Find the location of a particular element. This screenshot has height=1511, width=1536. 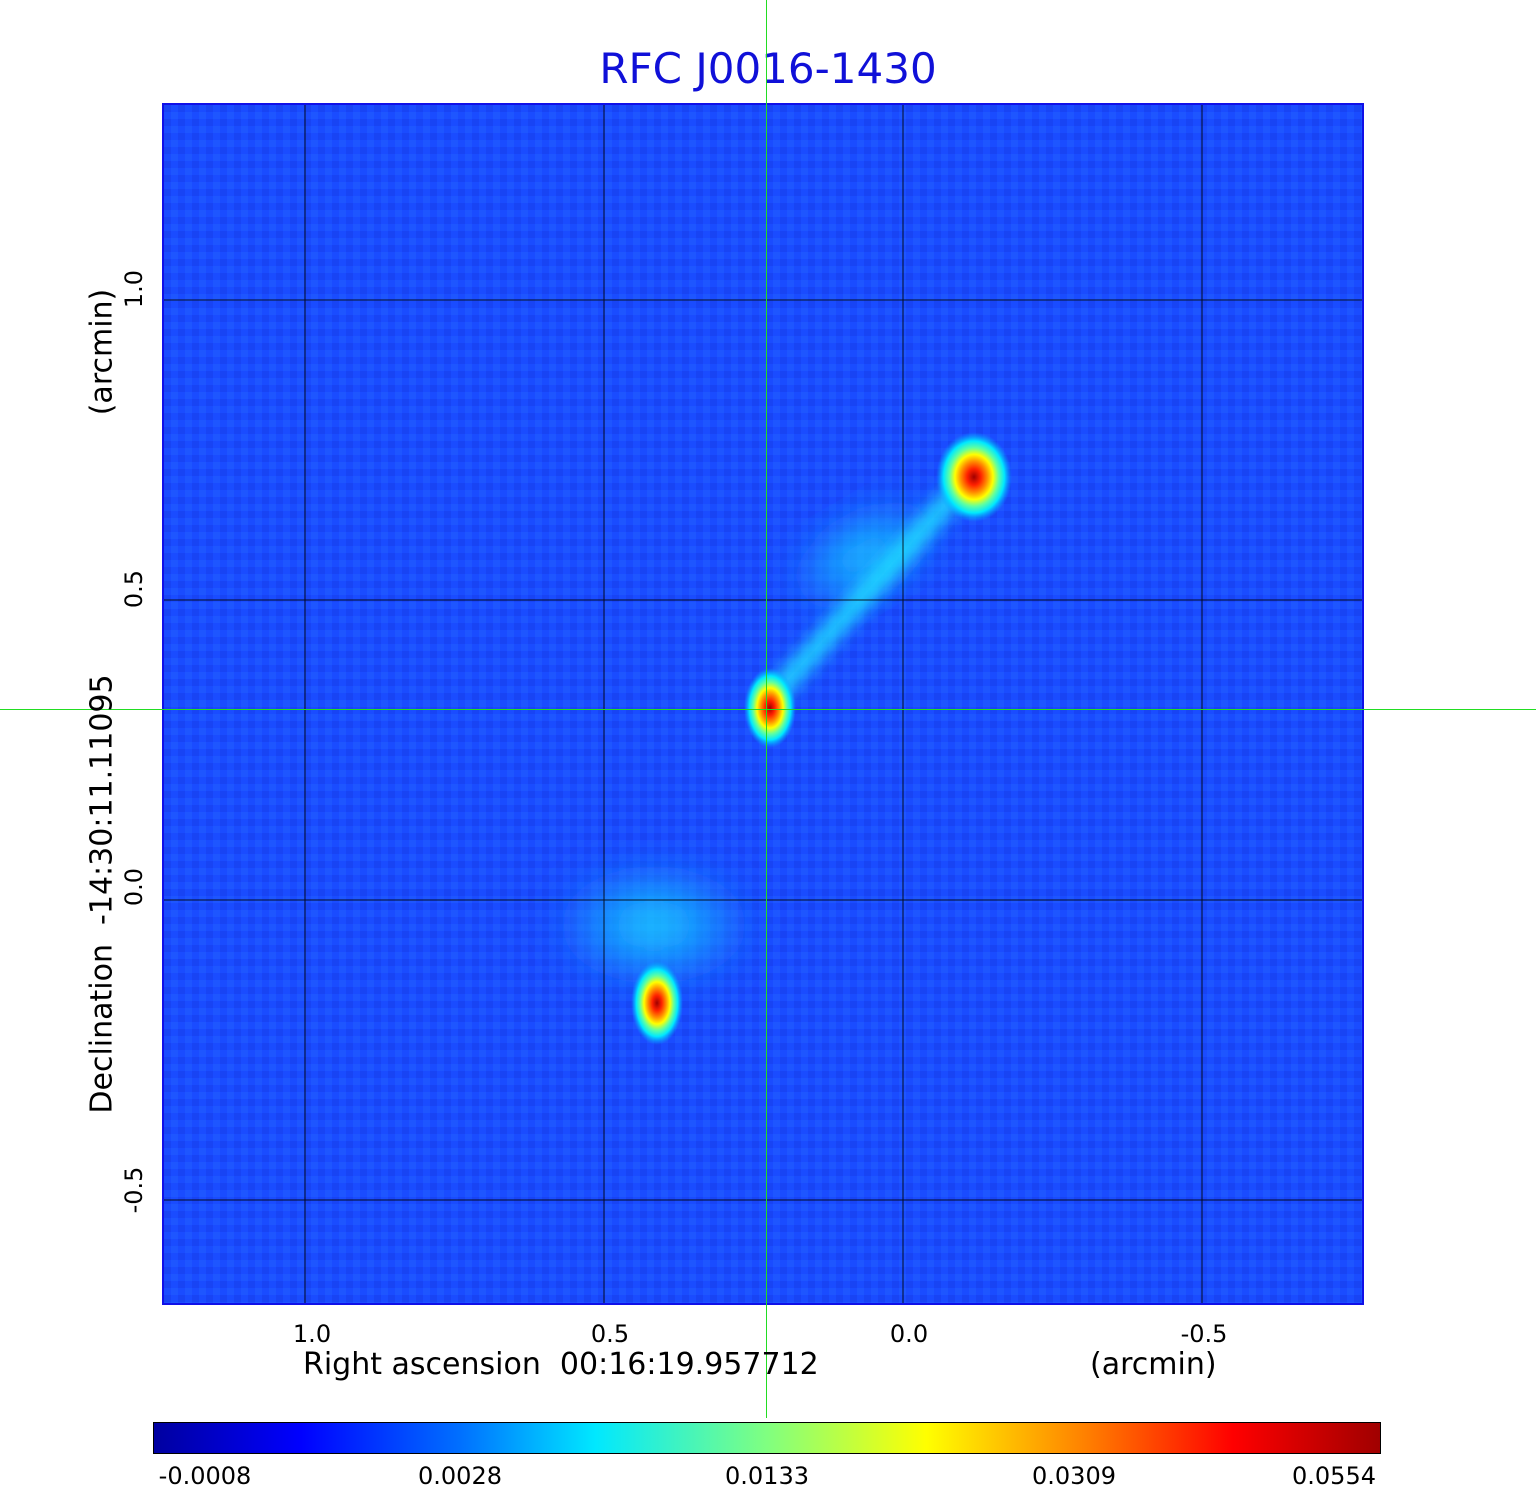

colorbar-label: 0.0028 is located at coordinates (460, 1476).